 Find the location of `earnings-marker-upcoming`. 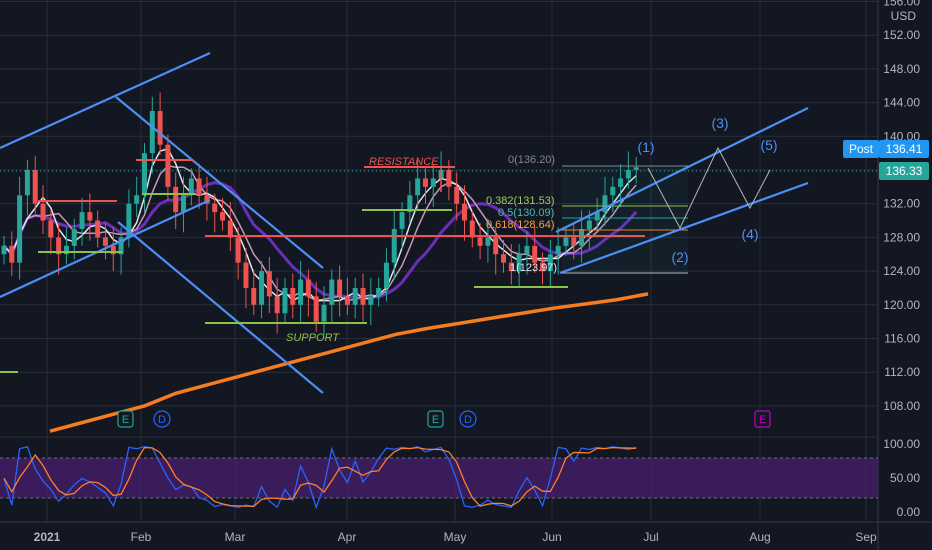

earnings-marker-upcoming is located at coordinates (762, 419).